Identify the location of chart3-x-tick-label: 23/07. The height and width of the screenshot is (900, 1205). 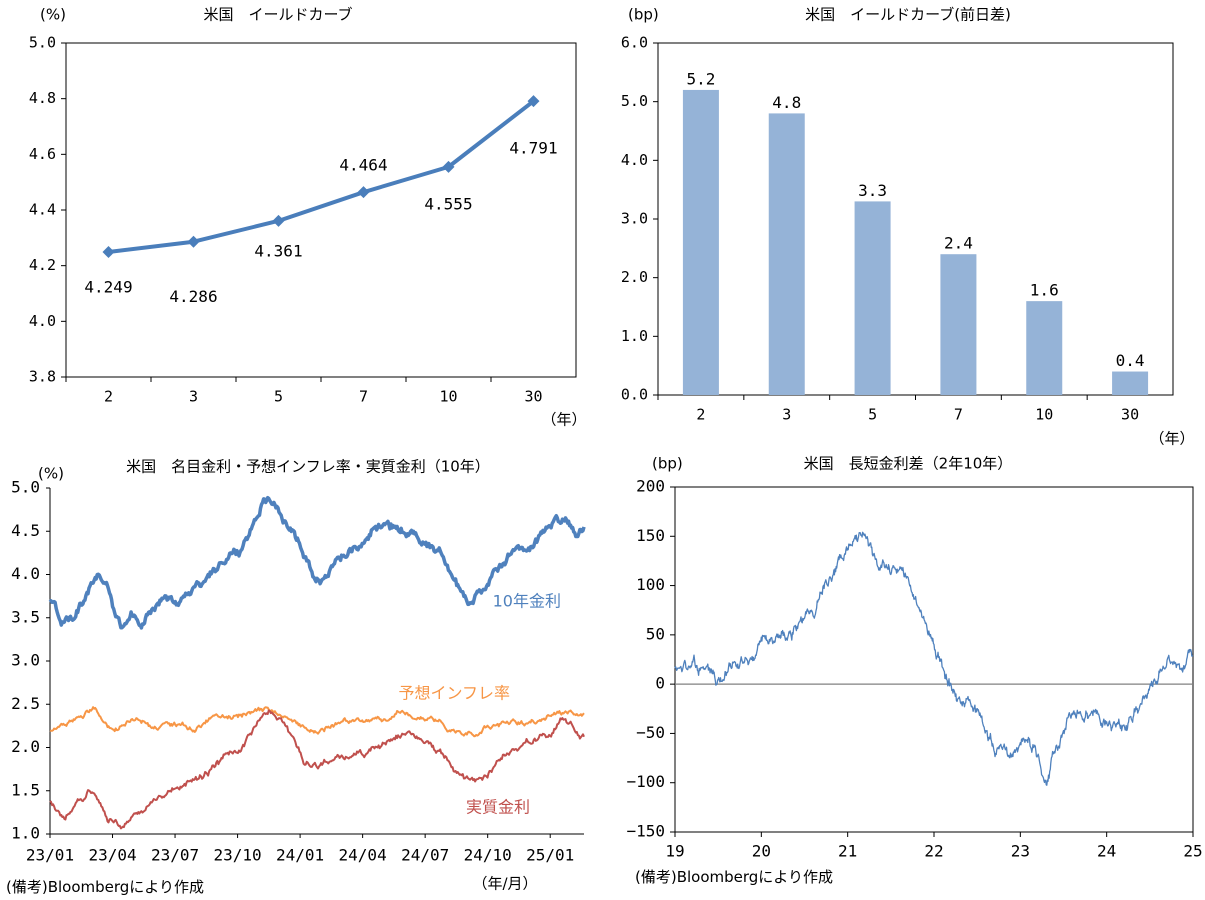
(175, 855).